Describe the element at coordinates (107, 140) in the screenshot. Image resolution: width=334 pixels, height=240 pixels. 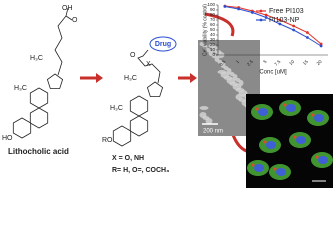
I see `chem-label: RO` at that location.